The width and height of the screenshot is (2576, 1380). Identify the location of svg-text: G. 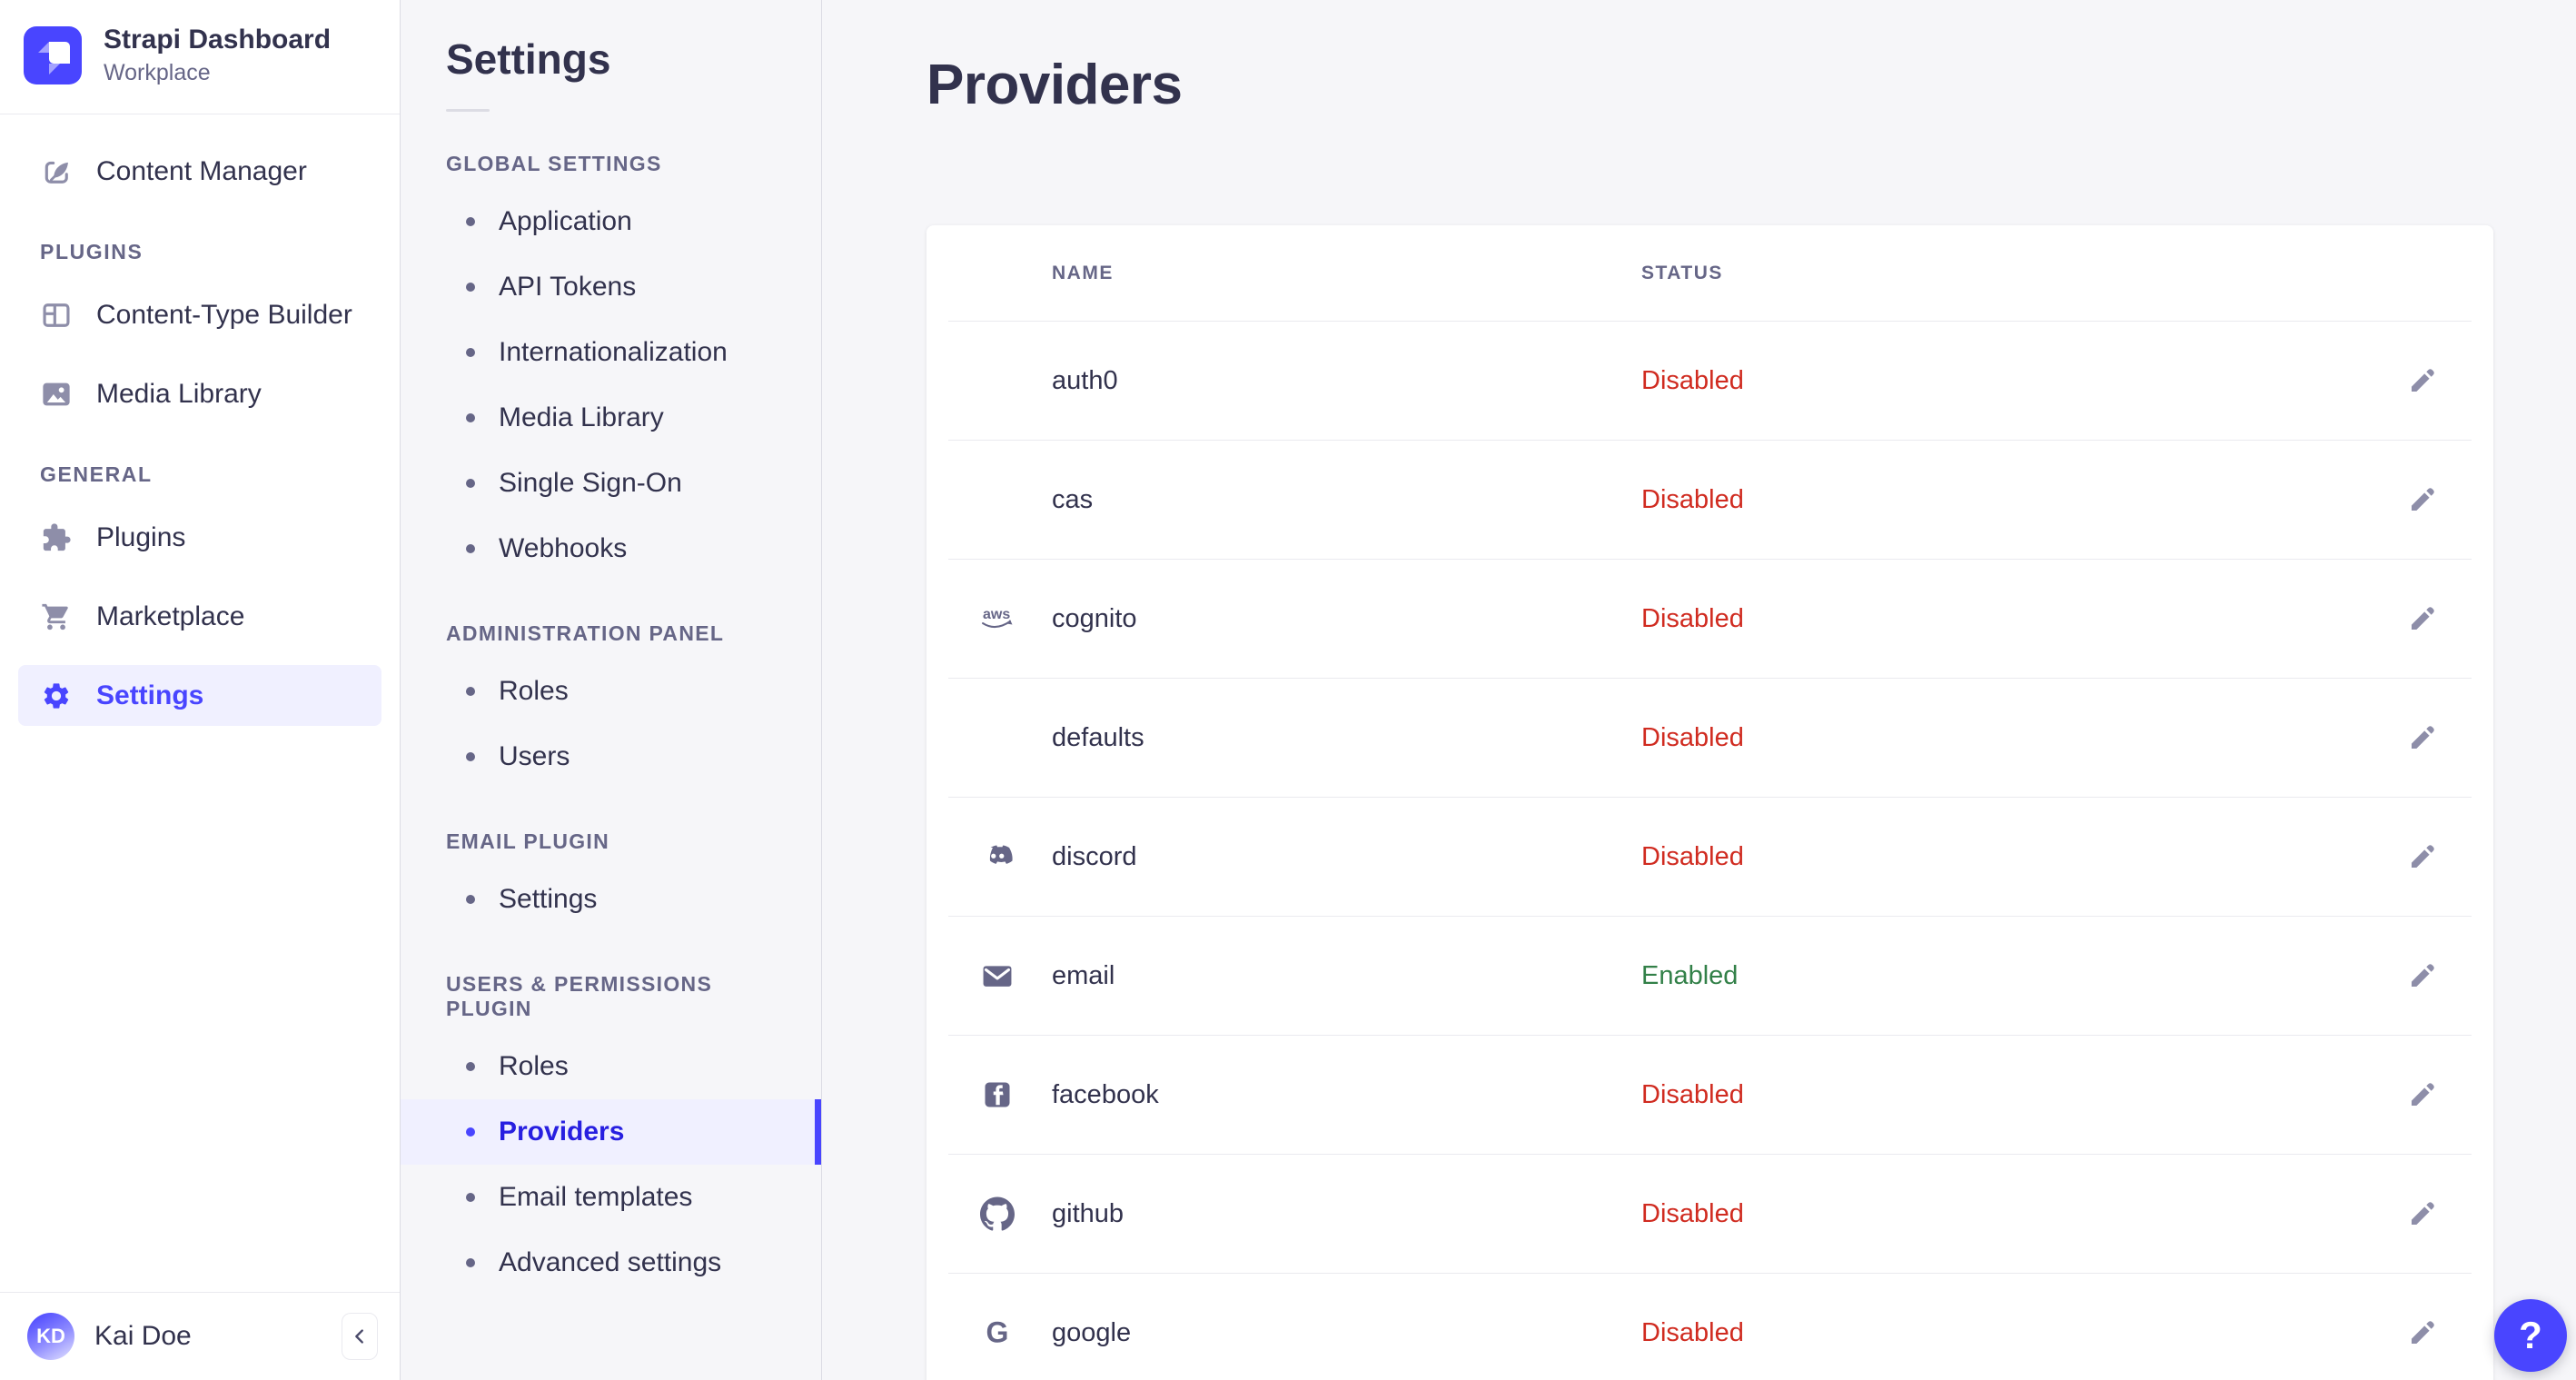
(998, 1332).